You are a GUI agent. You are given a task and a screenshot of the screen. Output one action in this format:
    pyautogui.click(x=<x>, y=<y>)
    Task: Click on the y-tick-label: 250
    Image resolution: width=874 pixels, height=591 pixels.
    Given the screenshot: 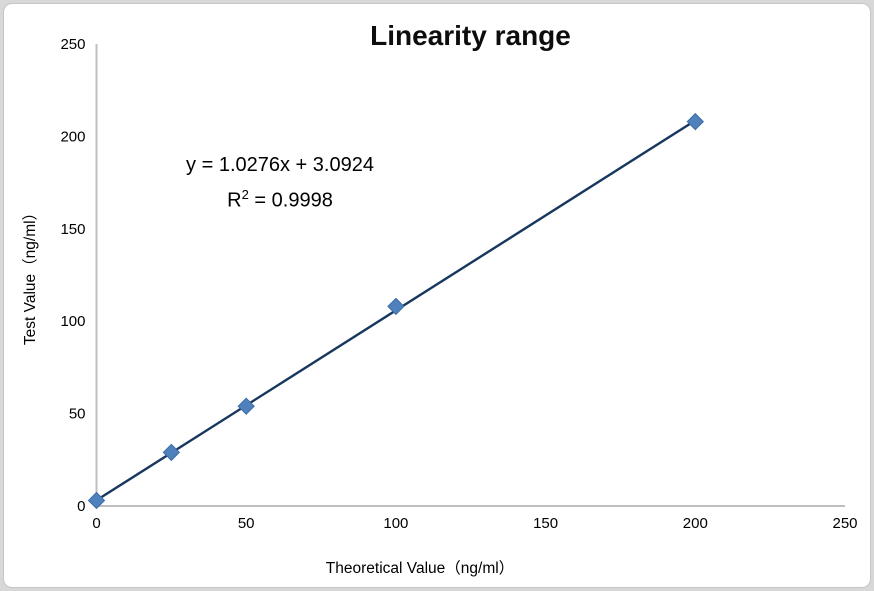 What is the action you would take?
    pyautogui.click(x=72, y=44)
    